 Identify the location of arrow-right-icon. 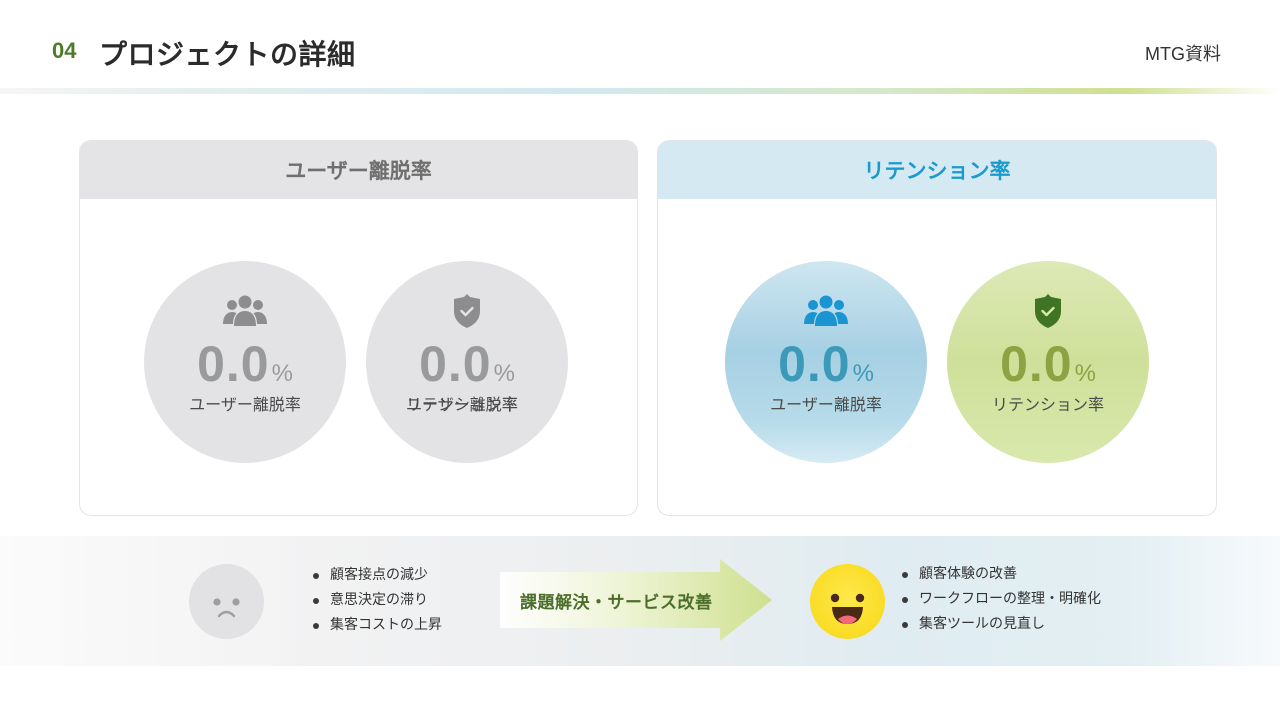
(636, 600).